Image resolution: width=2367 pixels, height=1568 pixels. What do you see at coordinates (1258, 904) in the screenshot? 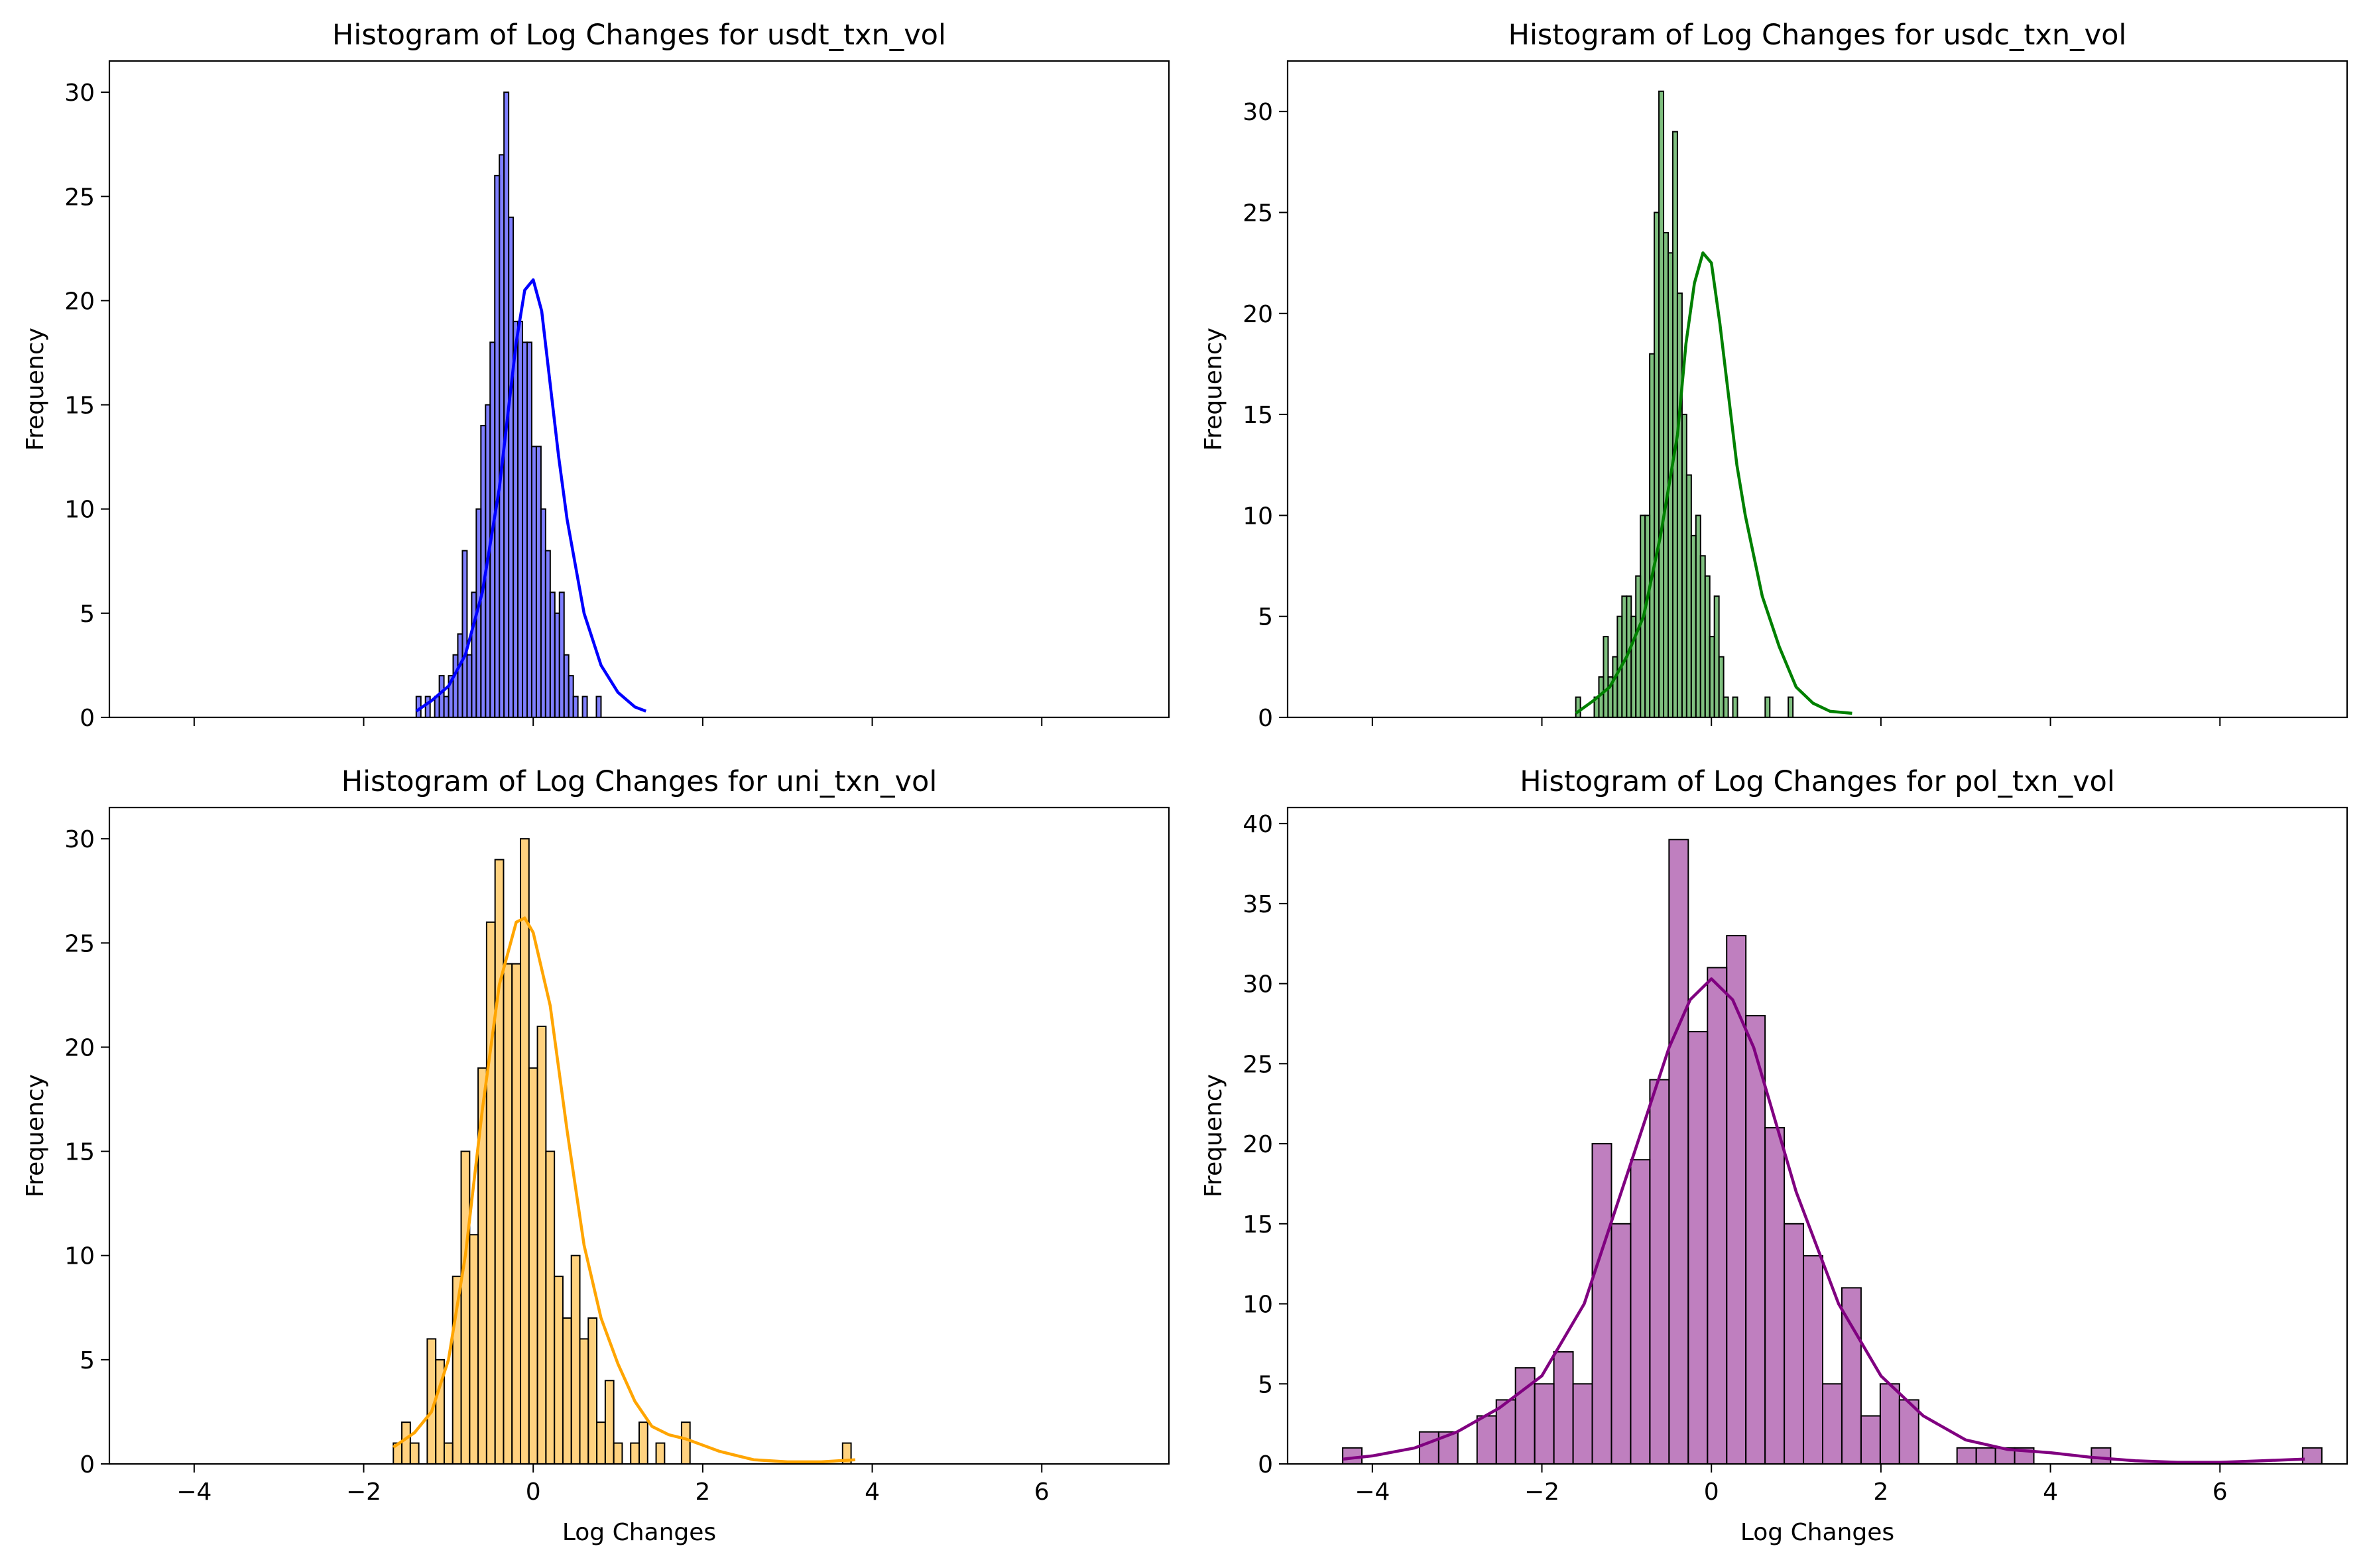
I see `y-tick-label: 35` at bounding box center [1258, 904].